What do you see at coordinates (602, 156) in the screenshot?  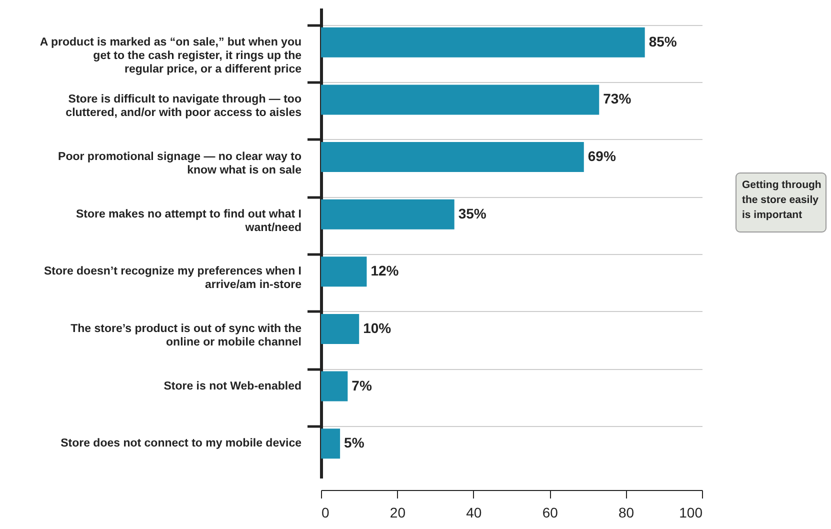 I see `data-label: 69%` at bounding box center [602, 156].